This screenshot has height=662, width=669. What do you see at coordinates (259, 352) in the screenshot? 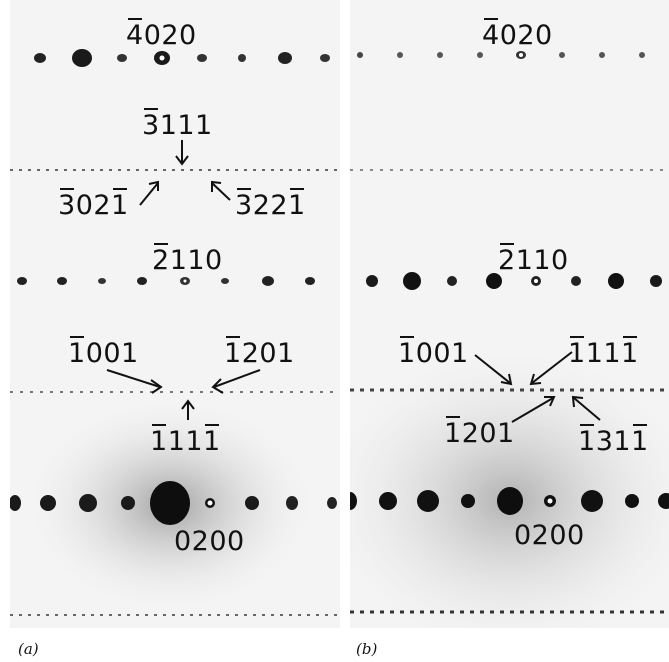
I see `label-1201-a: 1201` at bounding box center [259, 352].